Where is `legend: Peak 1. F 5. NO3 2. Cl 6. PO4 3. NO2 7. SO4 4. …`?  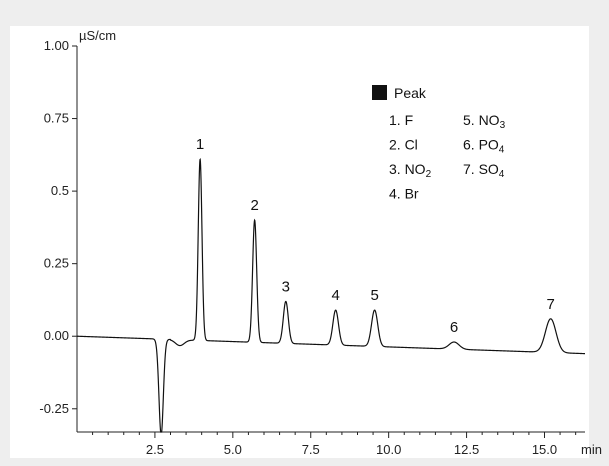
legend: Peak 1. F 5. NO3 2. Cl 6. PO4 3. NO2 7. SO4 4. … is located at coordinates (439, 143).